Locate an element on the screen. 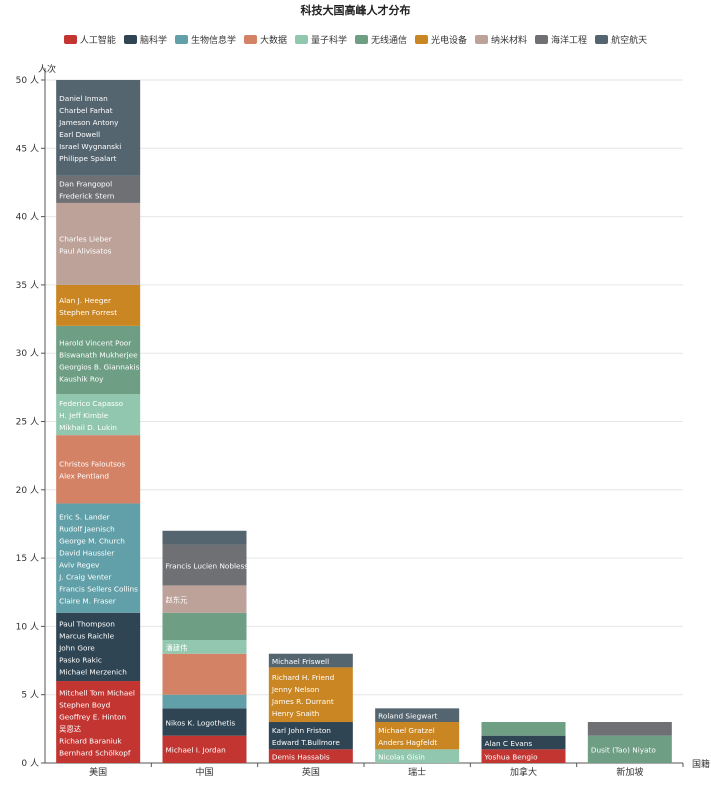  segment-label: Biswanath Mukherjee is located at coordinates (98, 354).